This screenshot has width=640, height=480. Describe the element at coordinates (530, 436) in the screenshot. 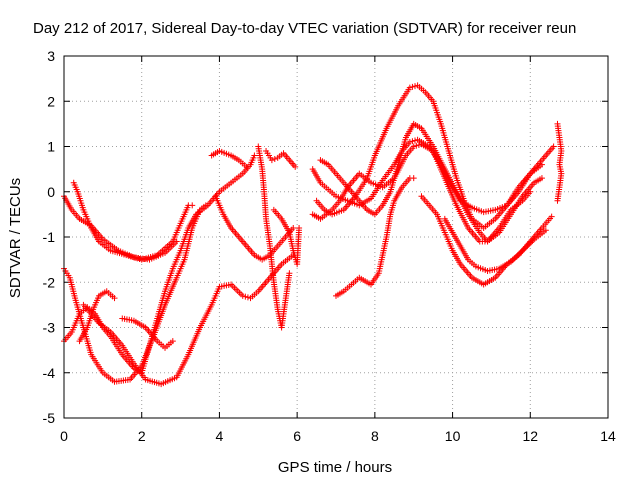

I see `x-tick-label: 12` at that location.